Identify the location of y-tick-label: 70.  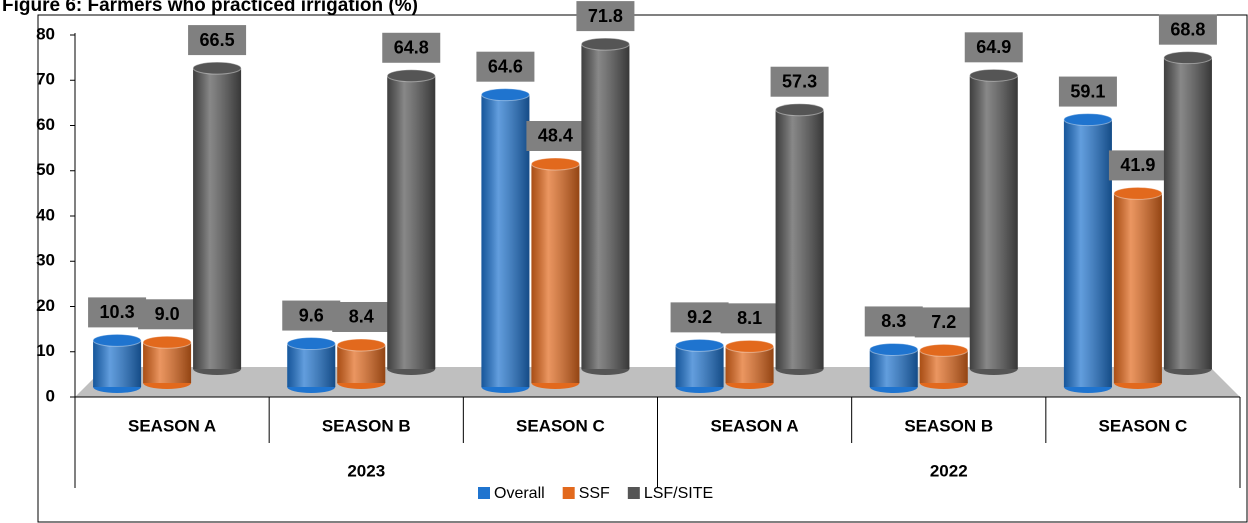
(45, 79).